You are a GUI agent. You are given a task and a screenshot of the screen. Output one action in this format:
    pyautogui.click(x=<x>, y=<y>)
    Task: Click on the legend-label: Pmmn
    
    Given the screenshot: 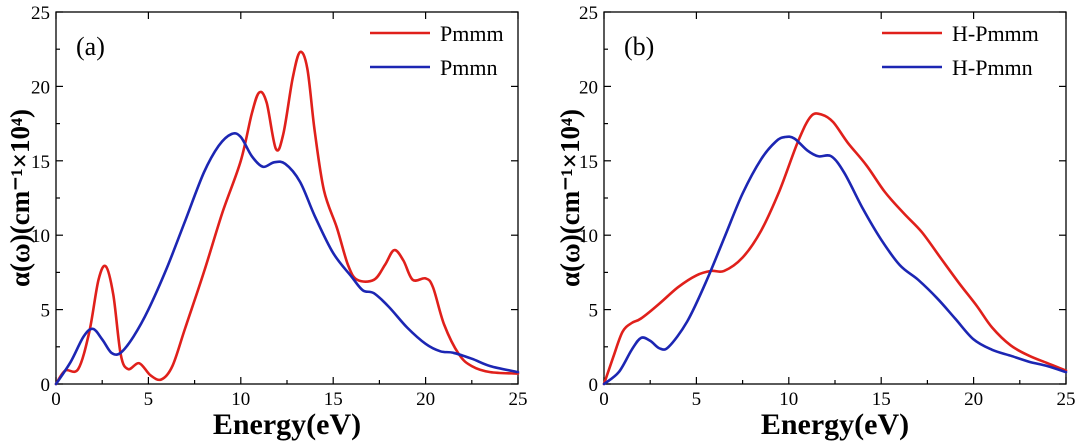 What is the action you would take?
    pyautogui.click(x=468, y=67)
    